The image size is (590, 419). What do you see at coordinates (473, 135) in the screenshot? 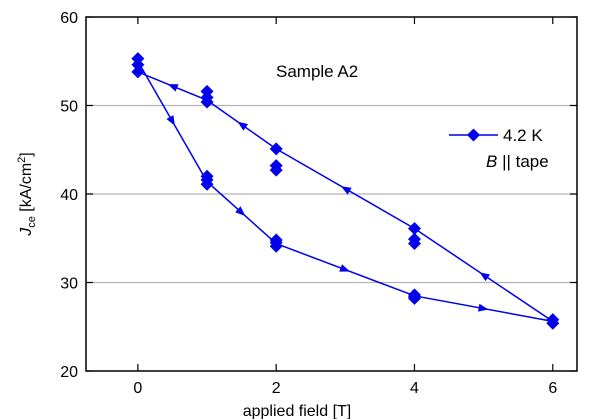
I see `legend-marker` at bounding box center [473, 135].